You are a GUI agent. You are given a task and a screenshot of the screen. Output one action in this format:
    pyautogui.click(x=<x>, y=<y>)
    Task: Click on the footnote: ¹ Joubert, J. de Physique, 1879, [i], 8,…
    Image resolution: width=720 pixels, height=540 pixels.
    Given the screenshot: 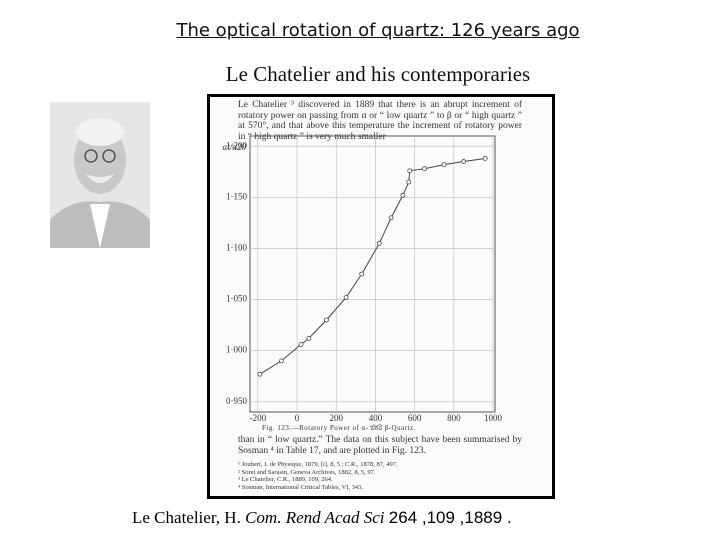 What is the action you would take?
    pyautogui.click(x=318, y=464)
    